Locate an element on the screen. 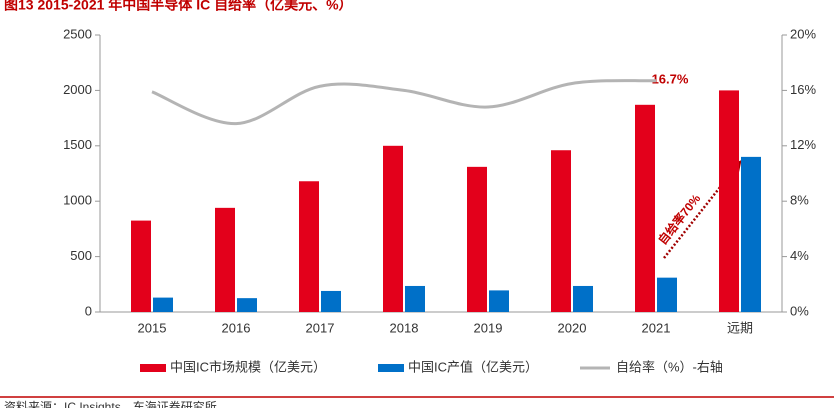 The width and height of the screenshot is (834, 408). x-tick-label: 远期 is located at coordinates (740, 327).